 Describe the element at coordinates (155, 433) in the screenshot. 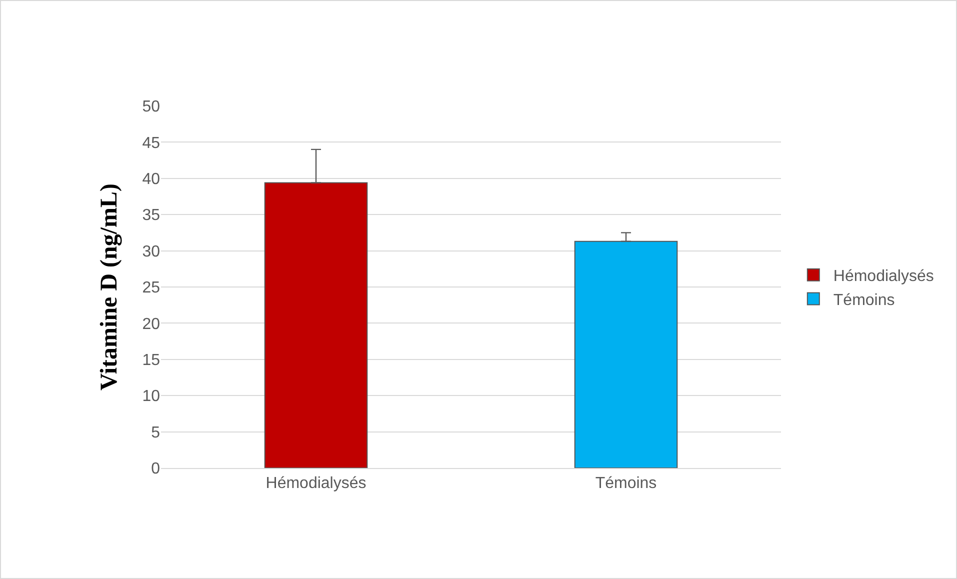

I see `y-tick-label: 5` at that location.